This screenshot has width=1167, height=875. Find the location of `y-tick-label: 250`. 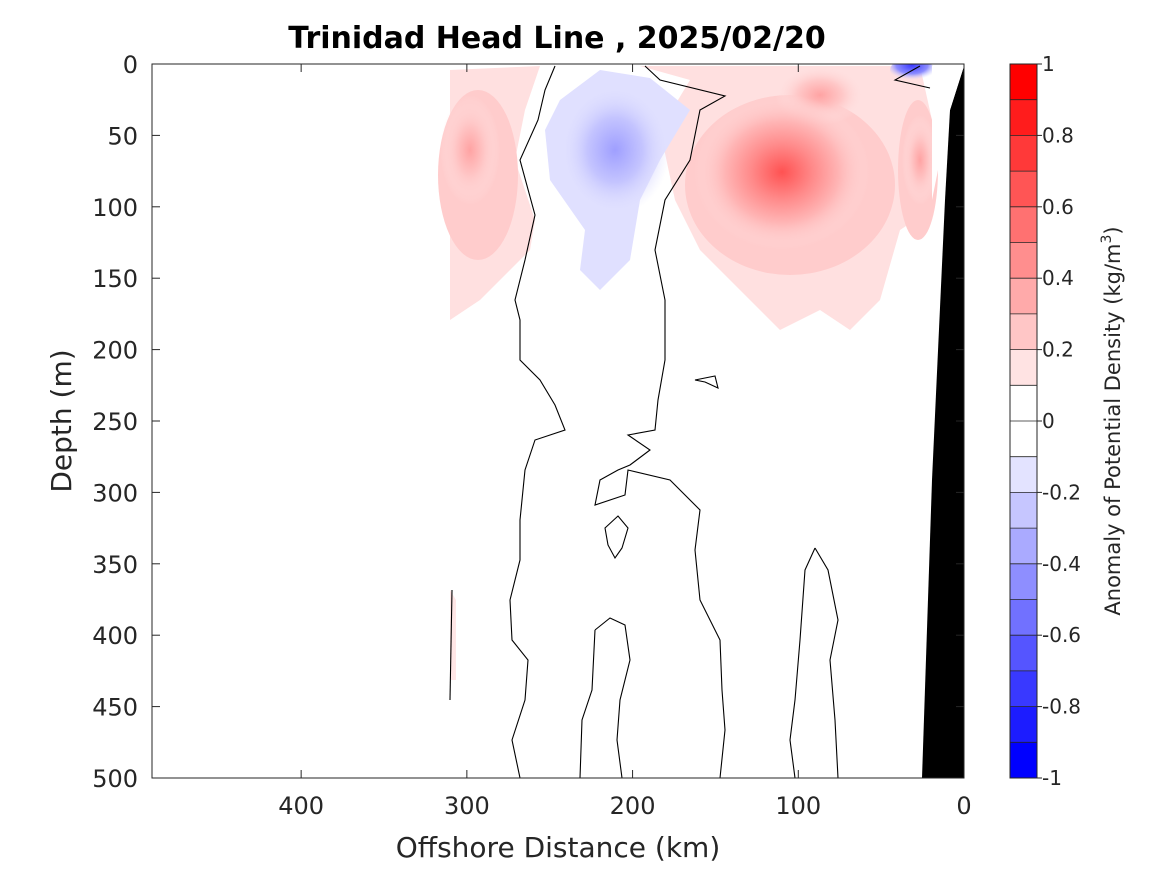

y-tick-label: 250 is located at coordinates (115, 422).